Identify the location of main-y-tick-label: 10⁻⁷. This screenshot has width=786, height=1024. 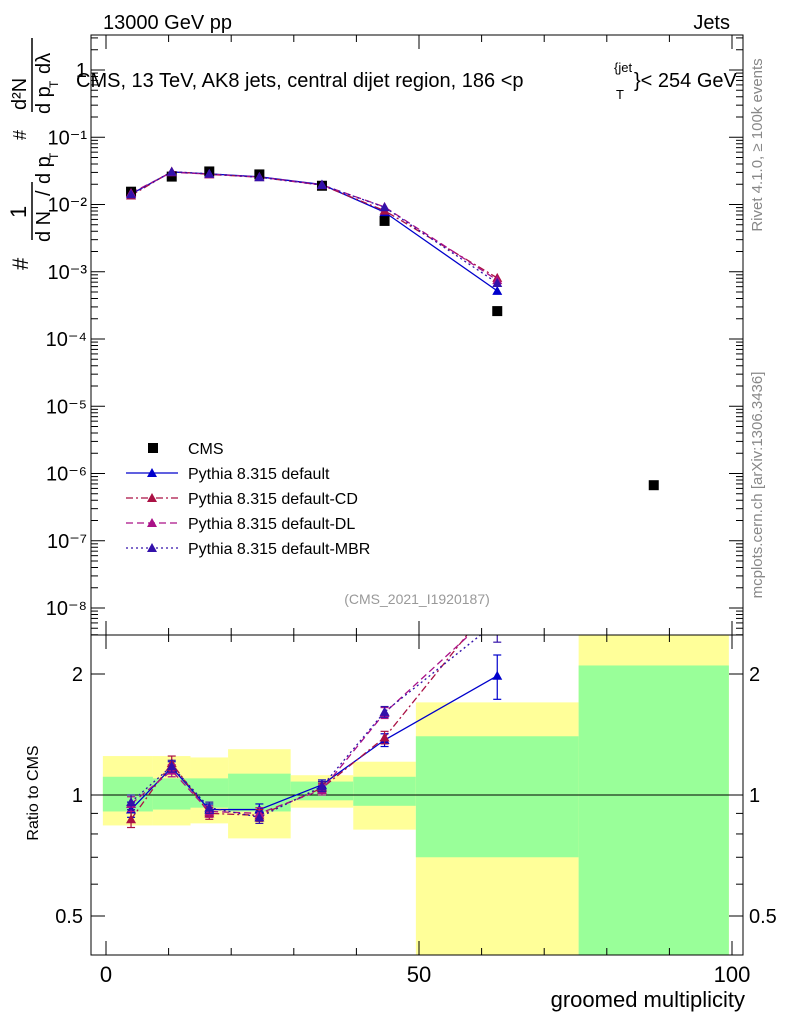
(67, 542).